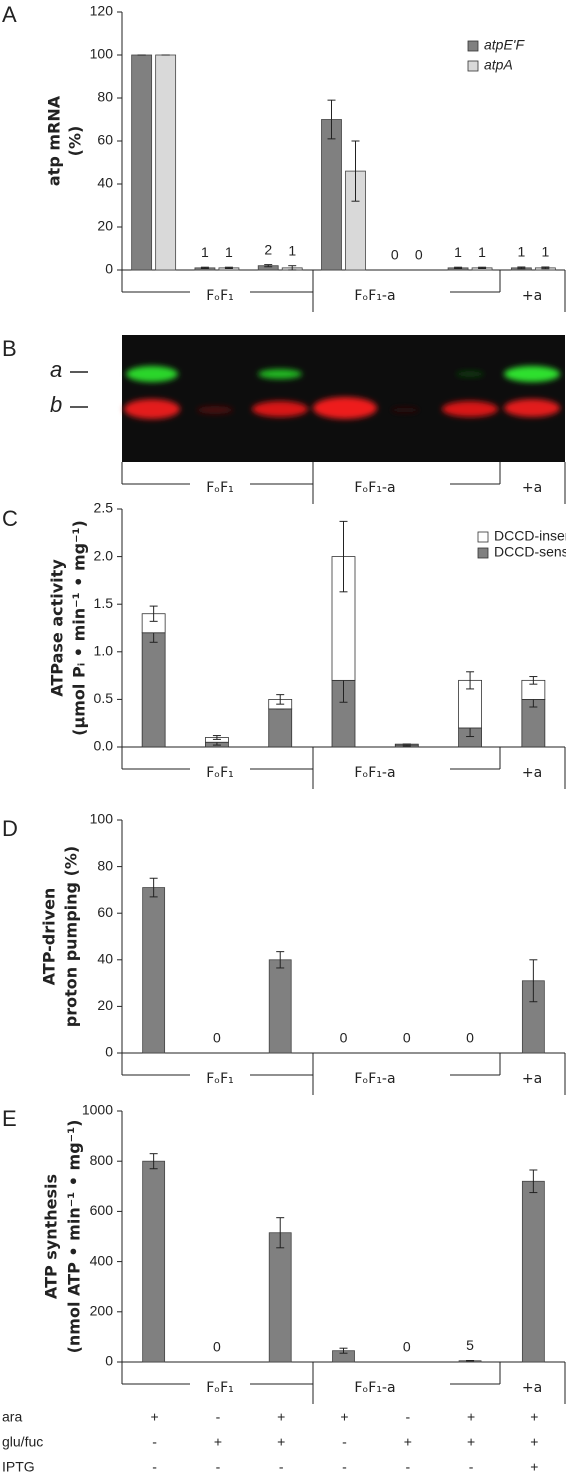  Describe the element at coordinates (104, 746) in the screenshot. I see `y-tick-label: 0.0` at that location.